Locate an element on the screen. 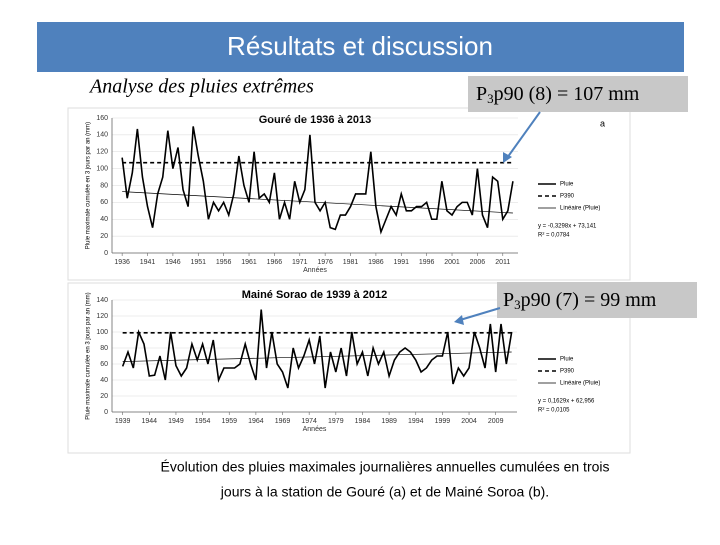 This screenshot has width=720, height=545. x-tick-label: 1936 is located at coordinates (122, 262).